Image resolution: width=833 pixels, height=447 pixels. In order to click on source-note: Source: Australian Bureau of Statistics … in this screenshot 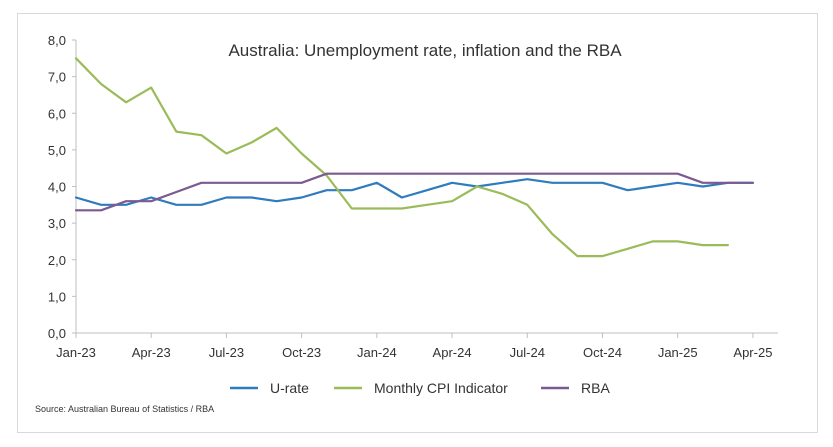, I will do `click(125, 409)`.